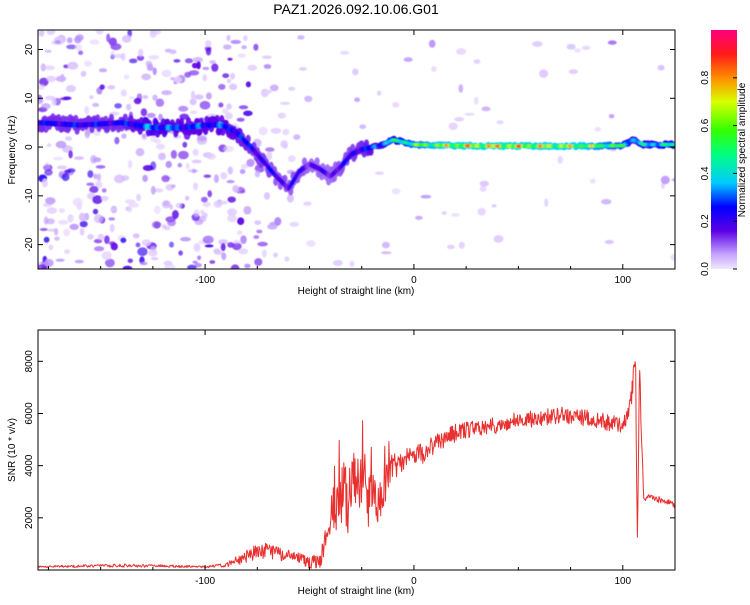  I want to click on snr-x-label: Height of straight line (km), so click(356, 591).